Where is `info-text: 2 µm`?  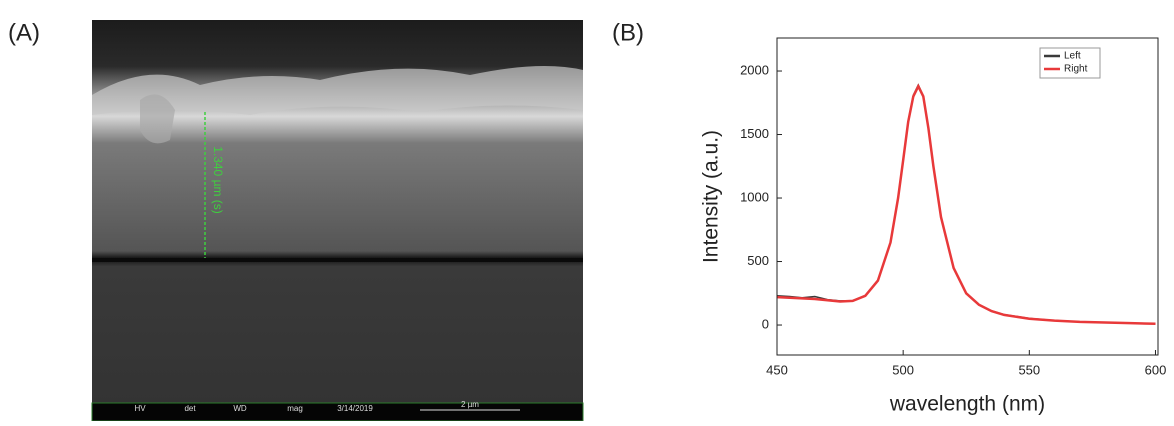 info-text: 2 µm is located at coordinates (470, 404).